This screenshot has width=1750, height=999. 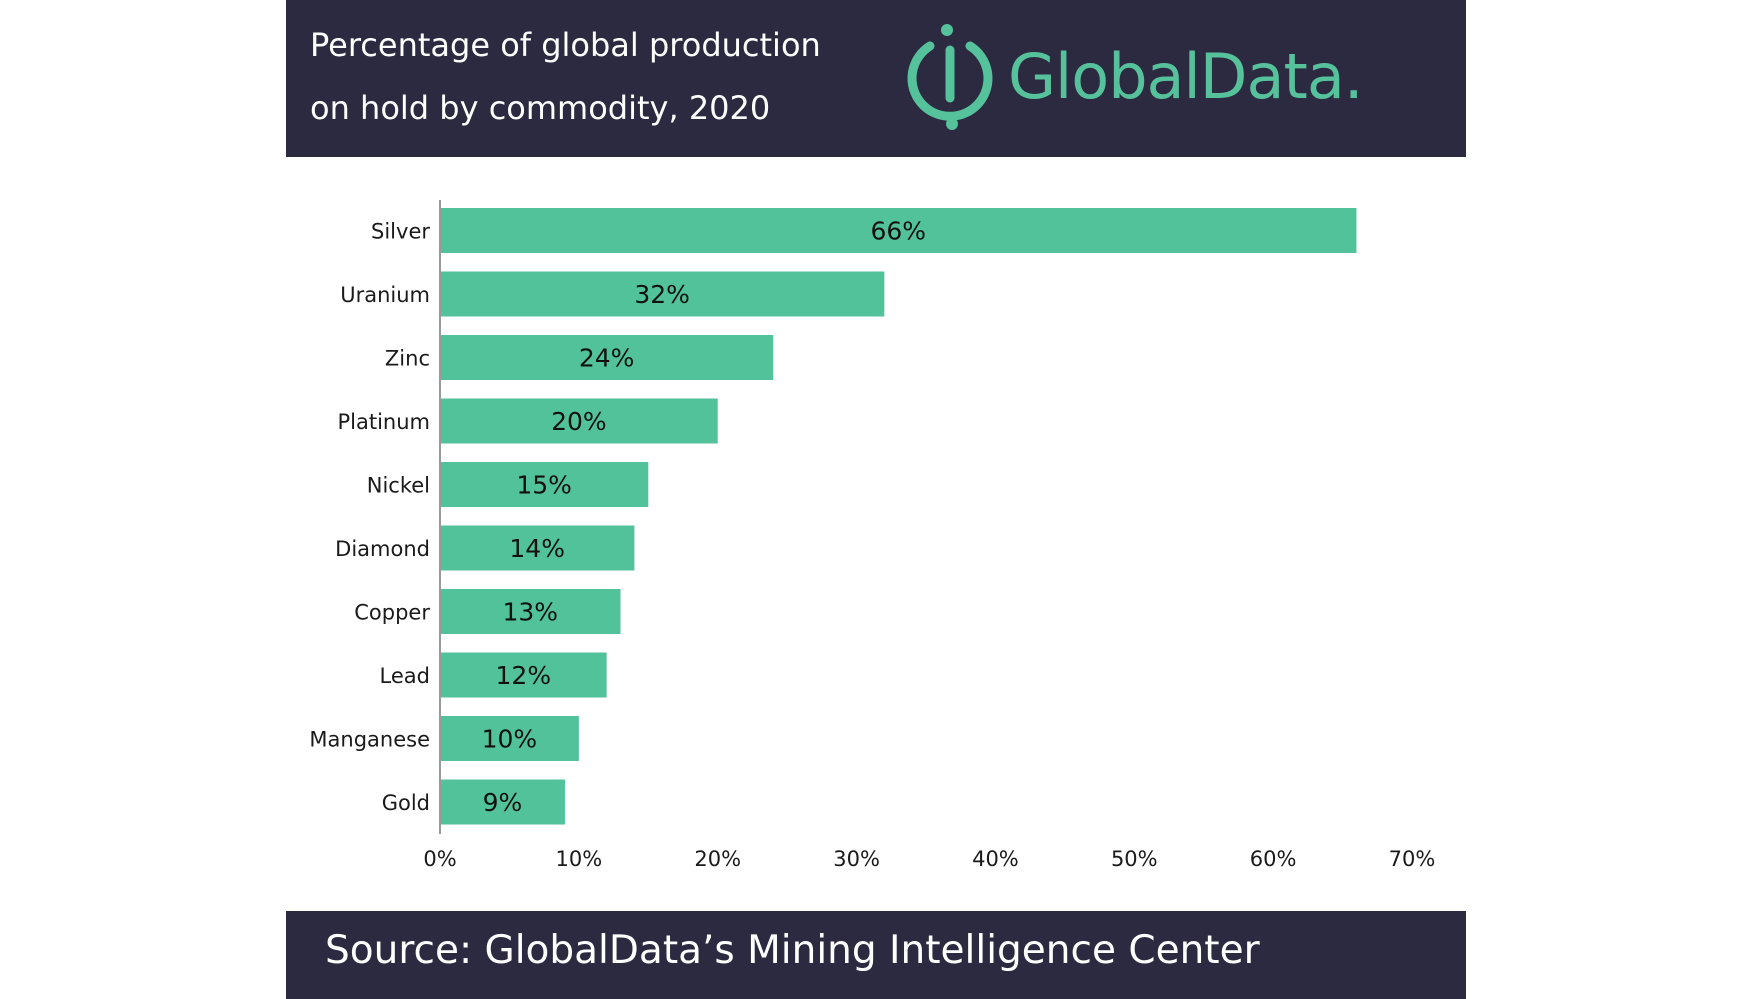 What do you see at coordinates (1186, 76) in the screenshot?
I see `globaldata-wordmark: GlobalData.` at bounding box center [1186, 76].